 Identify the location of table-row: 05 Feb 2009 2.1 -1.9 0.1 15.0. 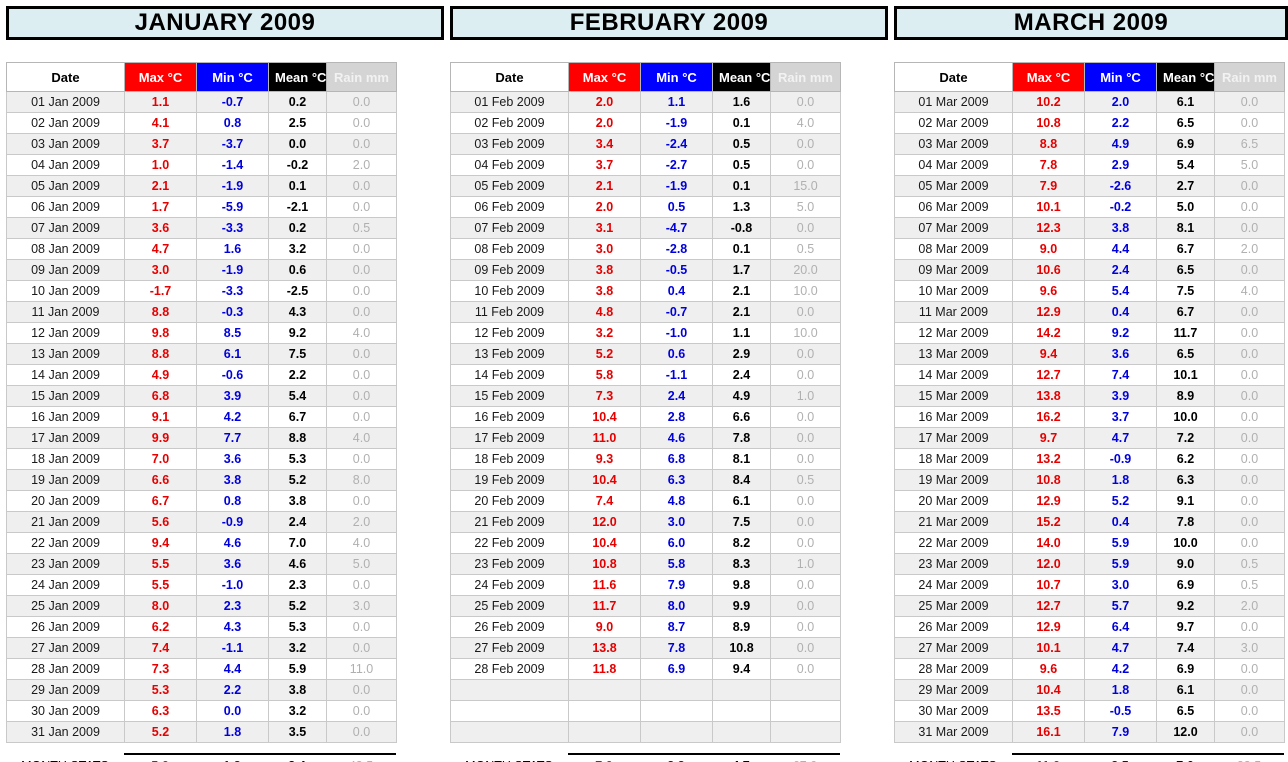
(645, 186).